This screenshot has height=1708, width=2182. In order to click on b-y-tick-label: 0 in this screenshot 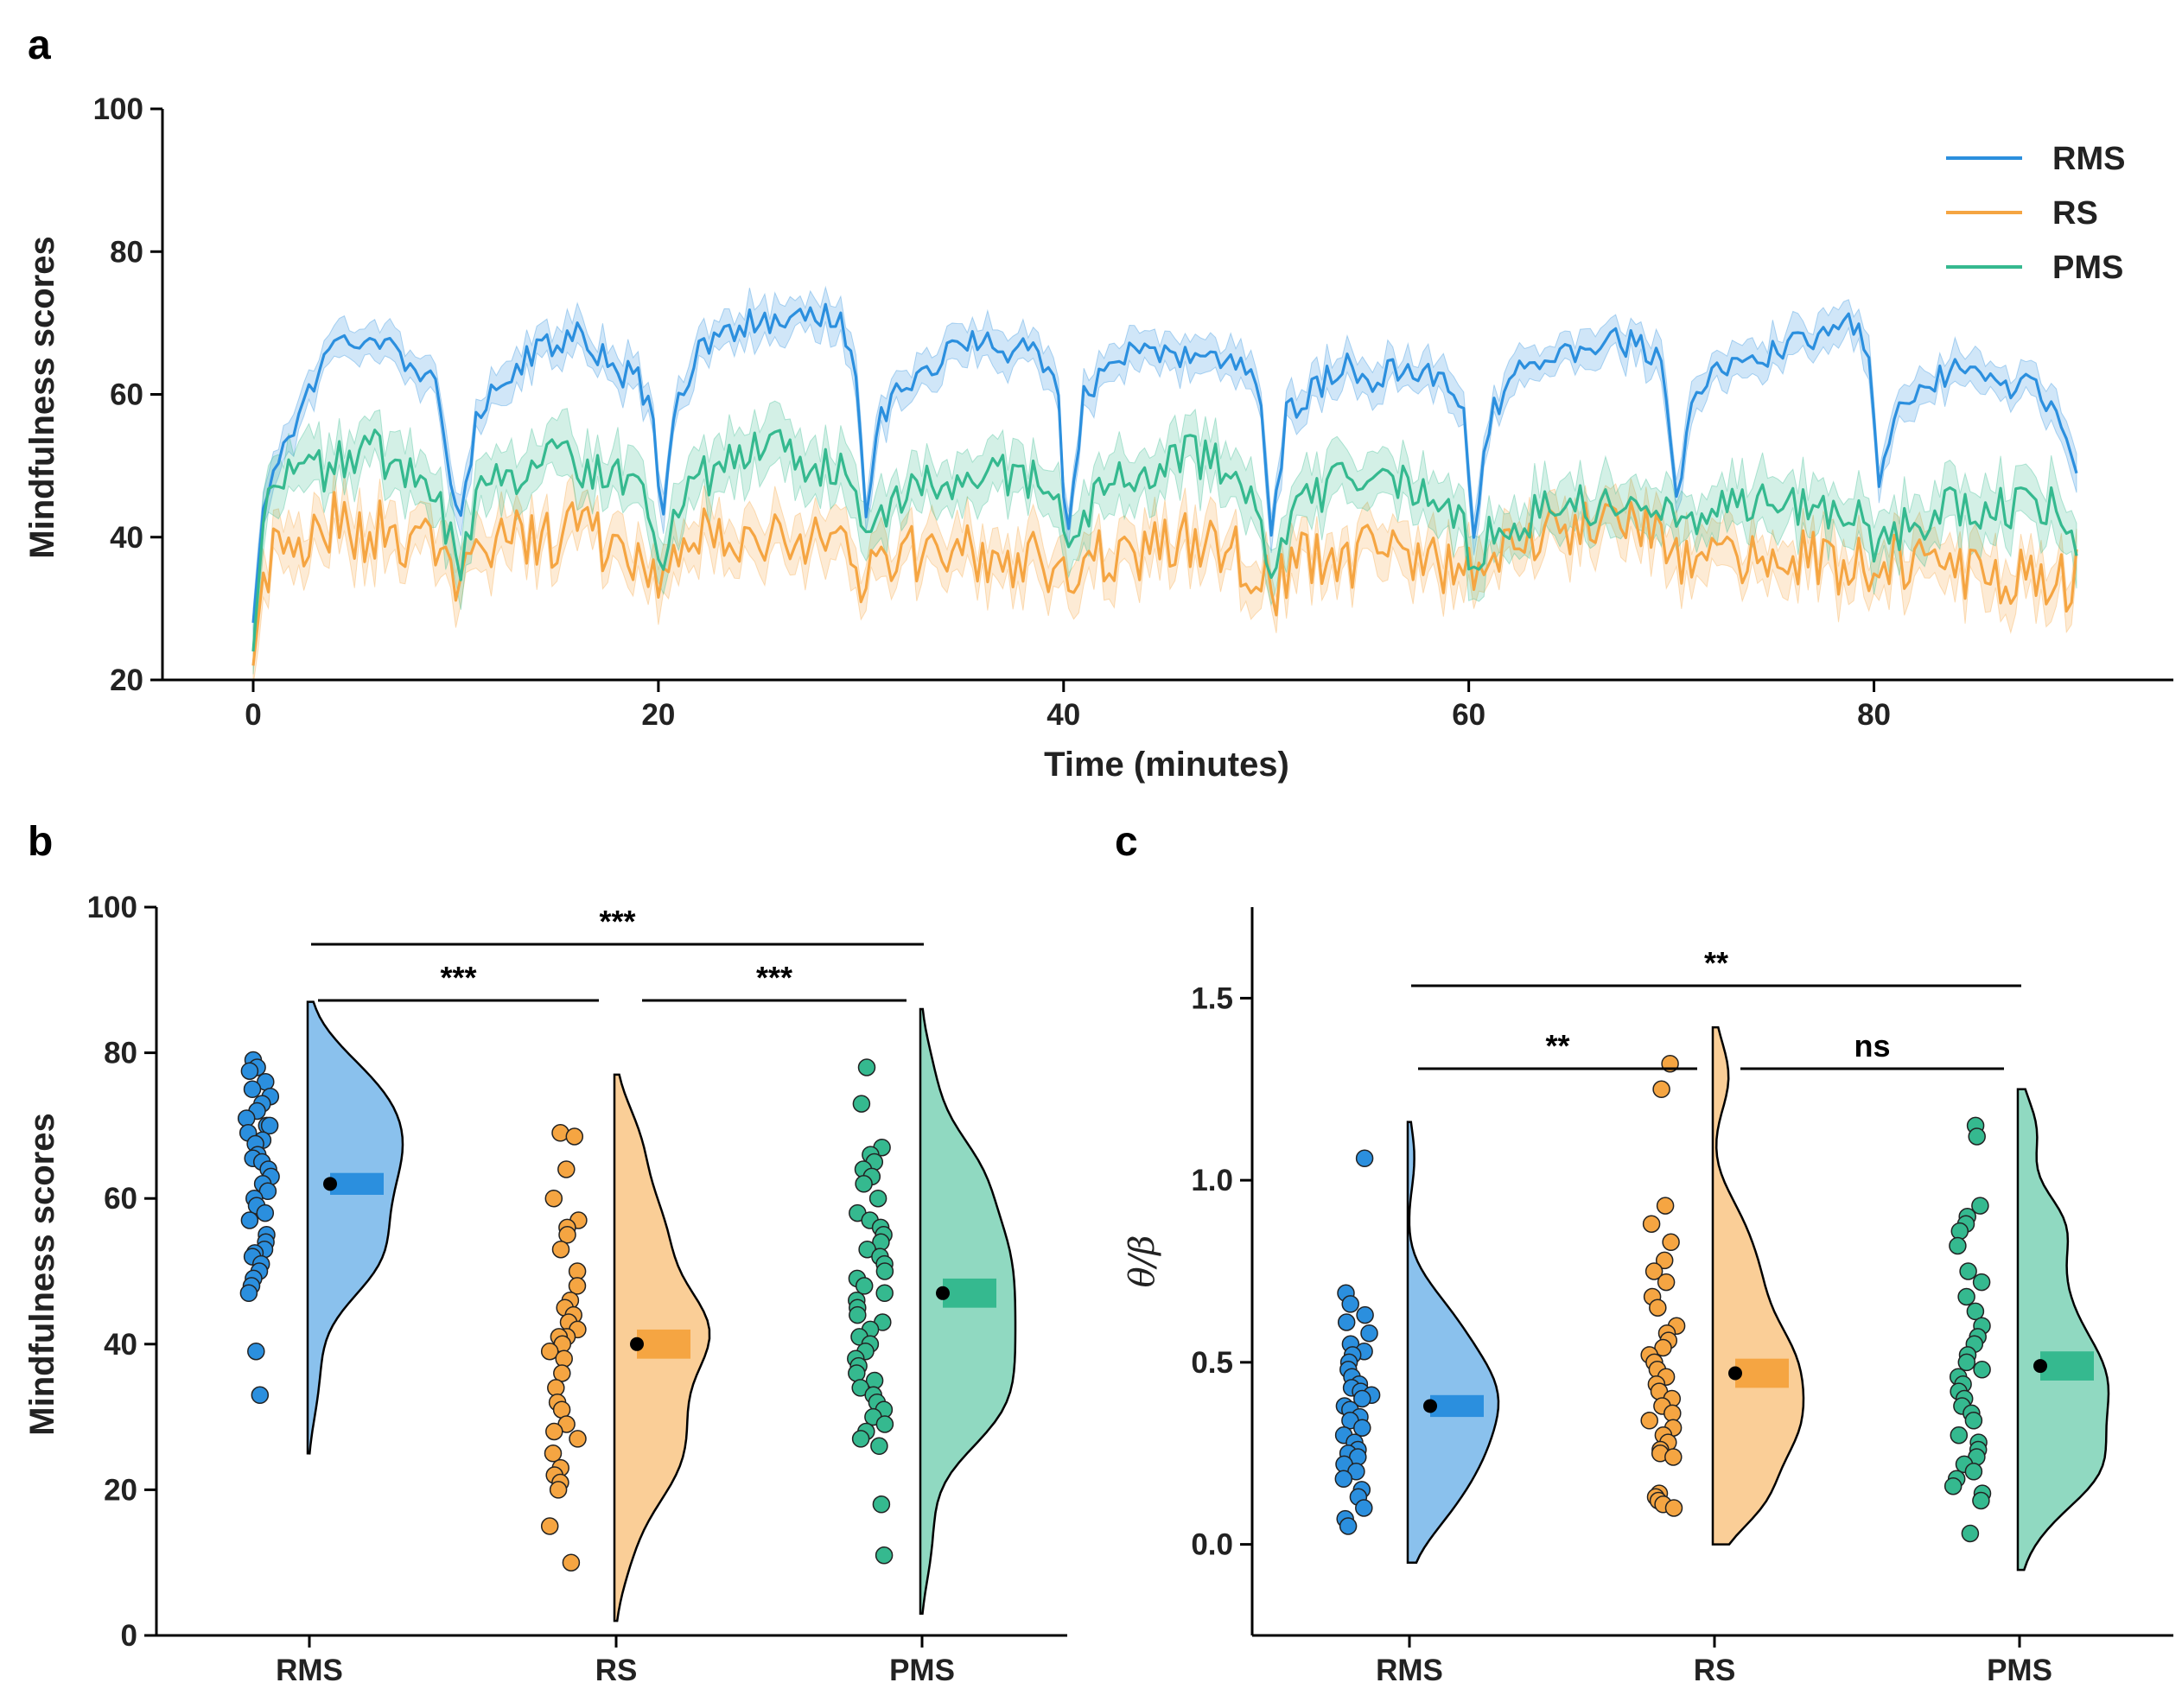, I will do `click(129, 1636)`.